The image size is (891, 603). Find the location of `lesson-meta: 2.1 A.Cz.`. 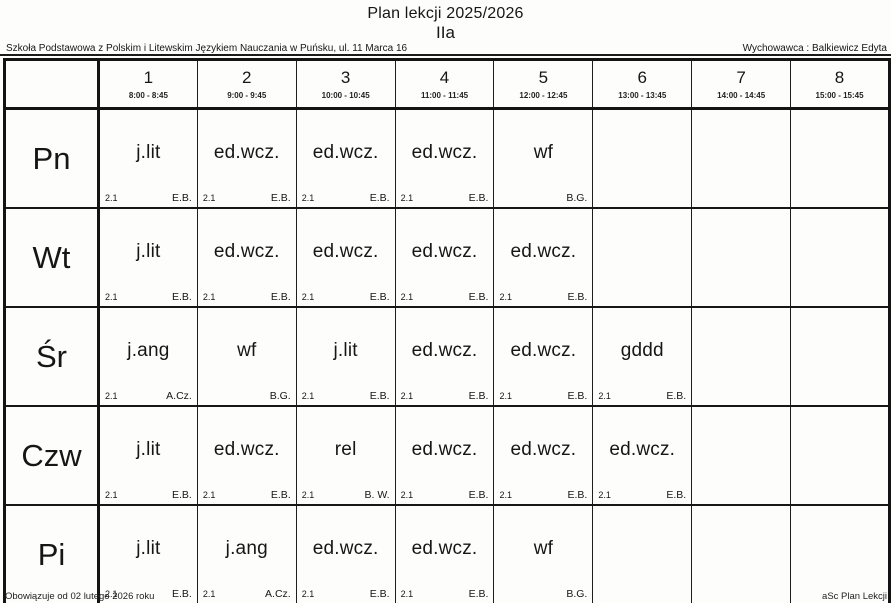

lesson-meta: 2.1 A.Cz. is located at coordinates (148, 396).